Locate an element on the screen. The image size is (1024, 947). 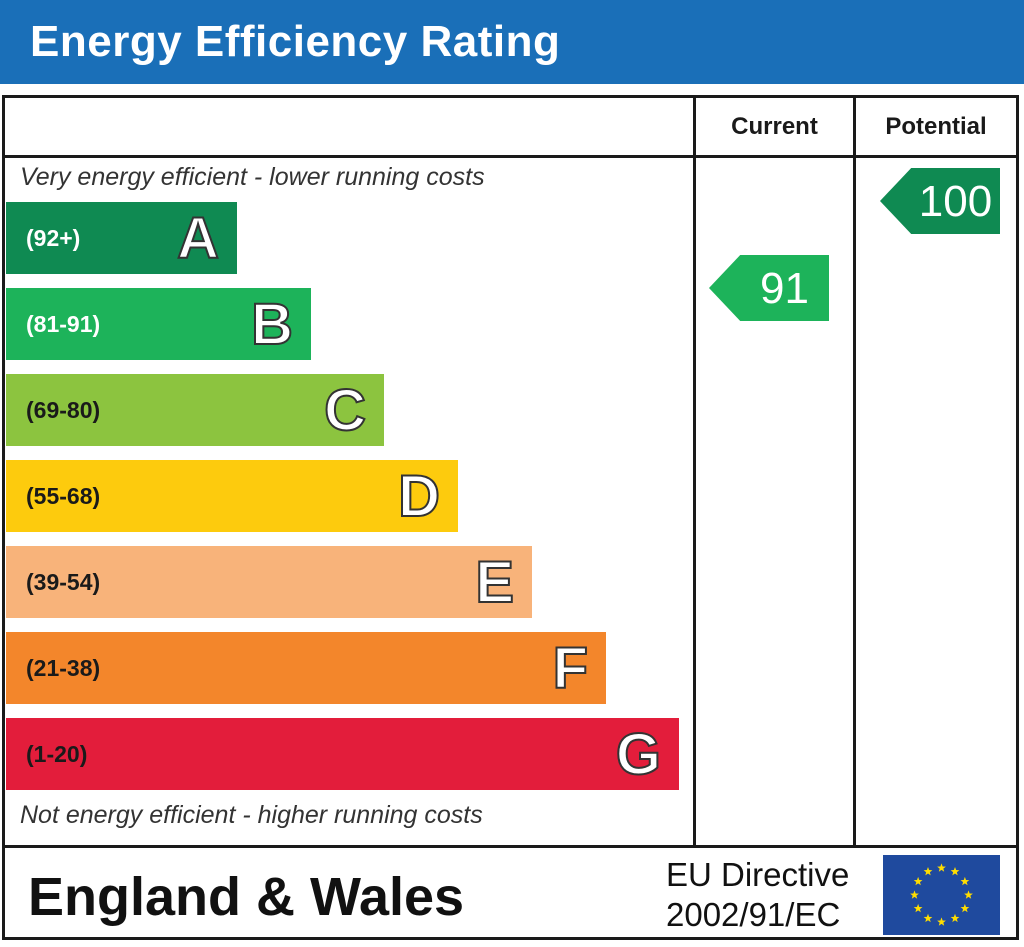
rating-band-e: (39-54) E is located at coordinates (269, 582).